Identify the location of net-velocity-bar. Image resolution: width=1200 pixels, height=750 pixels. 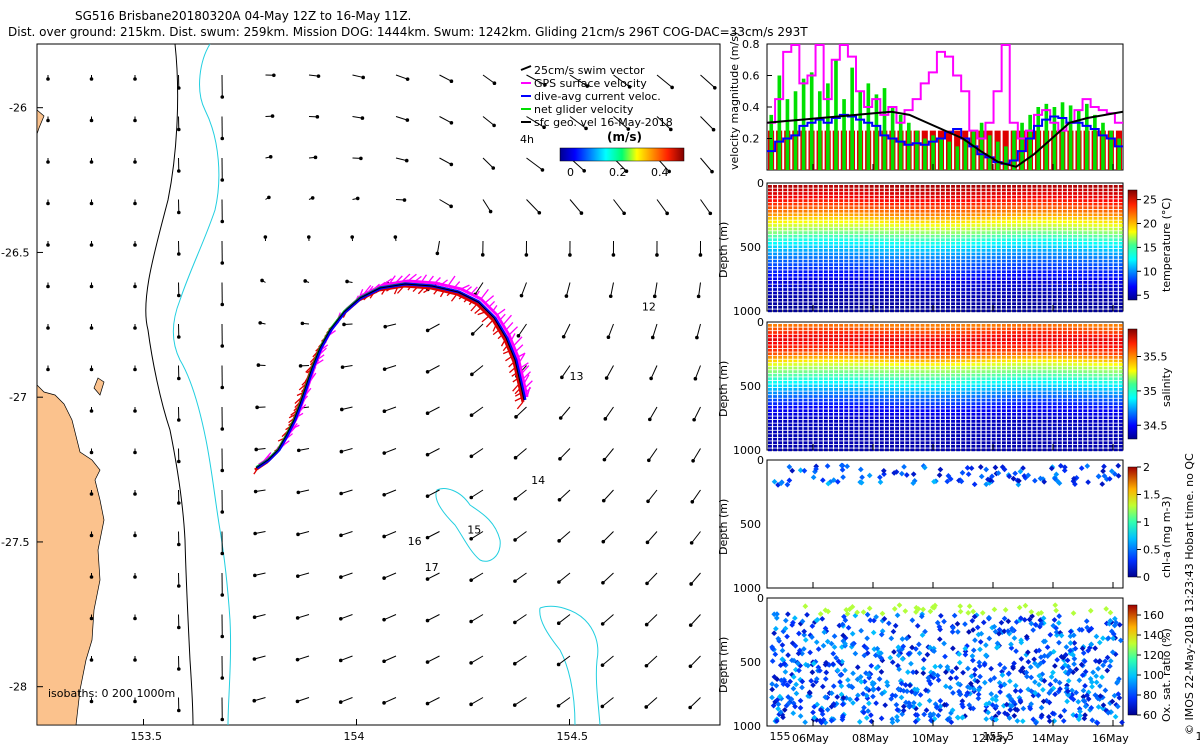
(997, 155).